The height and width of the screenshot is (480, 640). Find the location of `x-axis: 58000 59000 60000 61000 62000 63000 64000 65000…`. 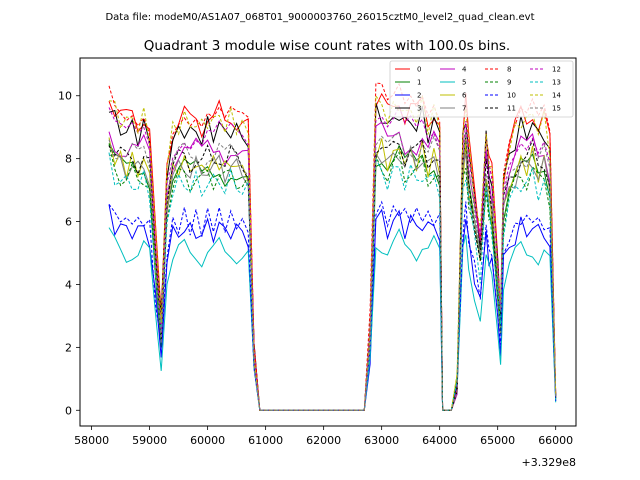

x-axis: 58000 59000 60000 61000 62000 63000 64000 65000… is located at coordinates (323, 436).